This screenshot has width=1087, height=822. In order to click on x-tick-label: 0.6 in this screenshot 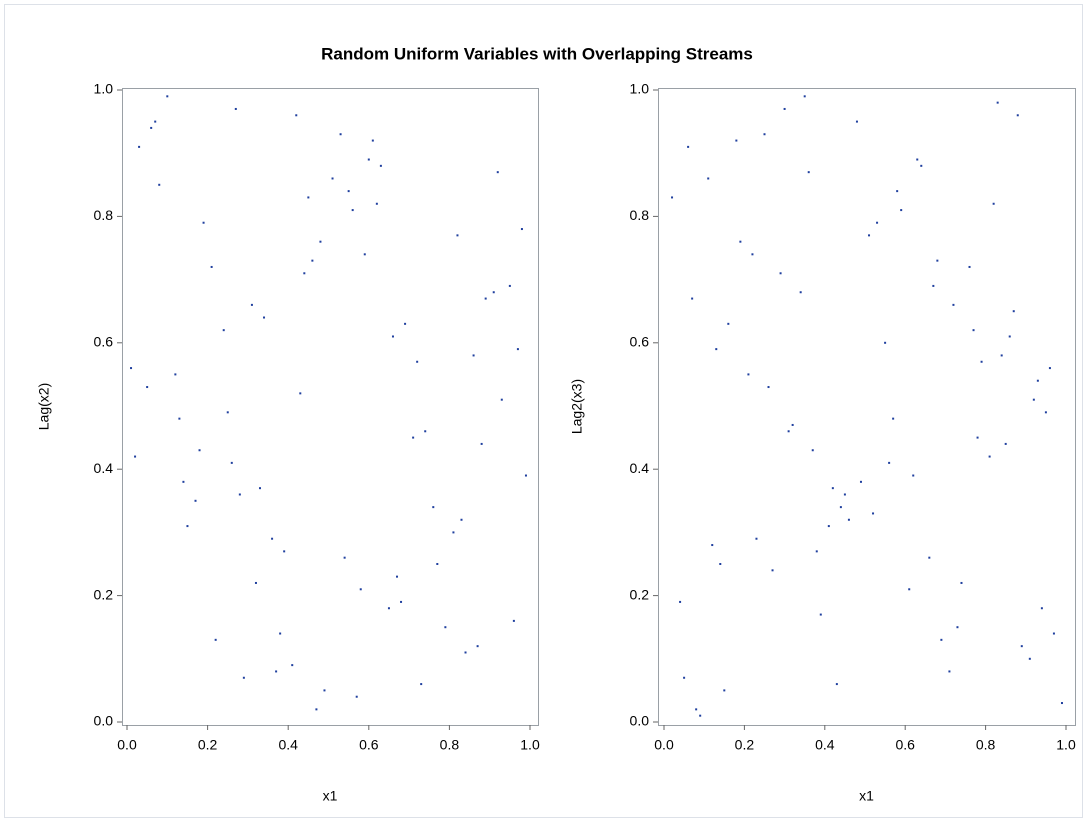, I will do `click(369, 745)`.